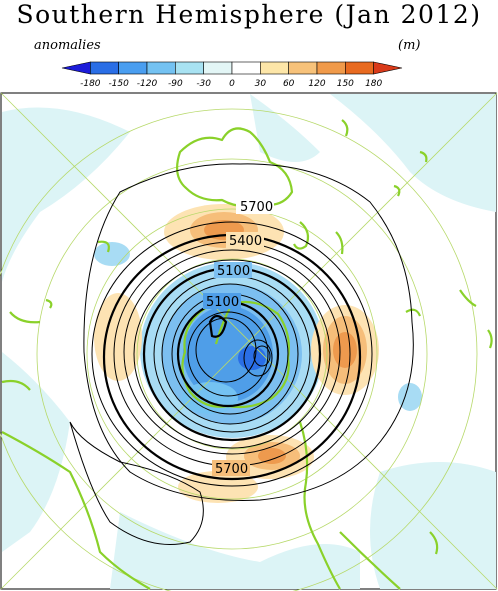 The width and height of the screenshot is (498, 591). What do you see at coordinates (261, 84) in the screenshot?
I see `colorbar-tick-label: 30` at bounding box center [261, 84].